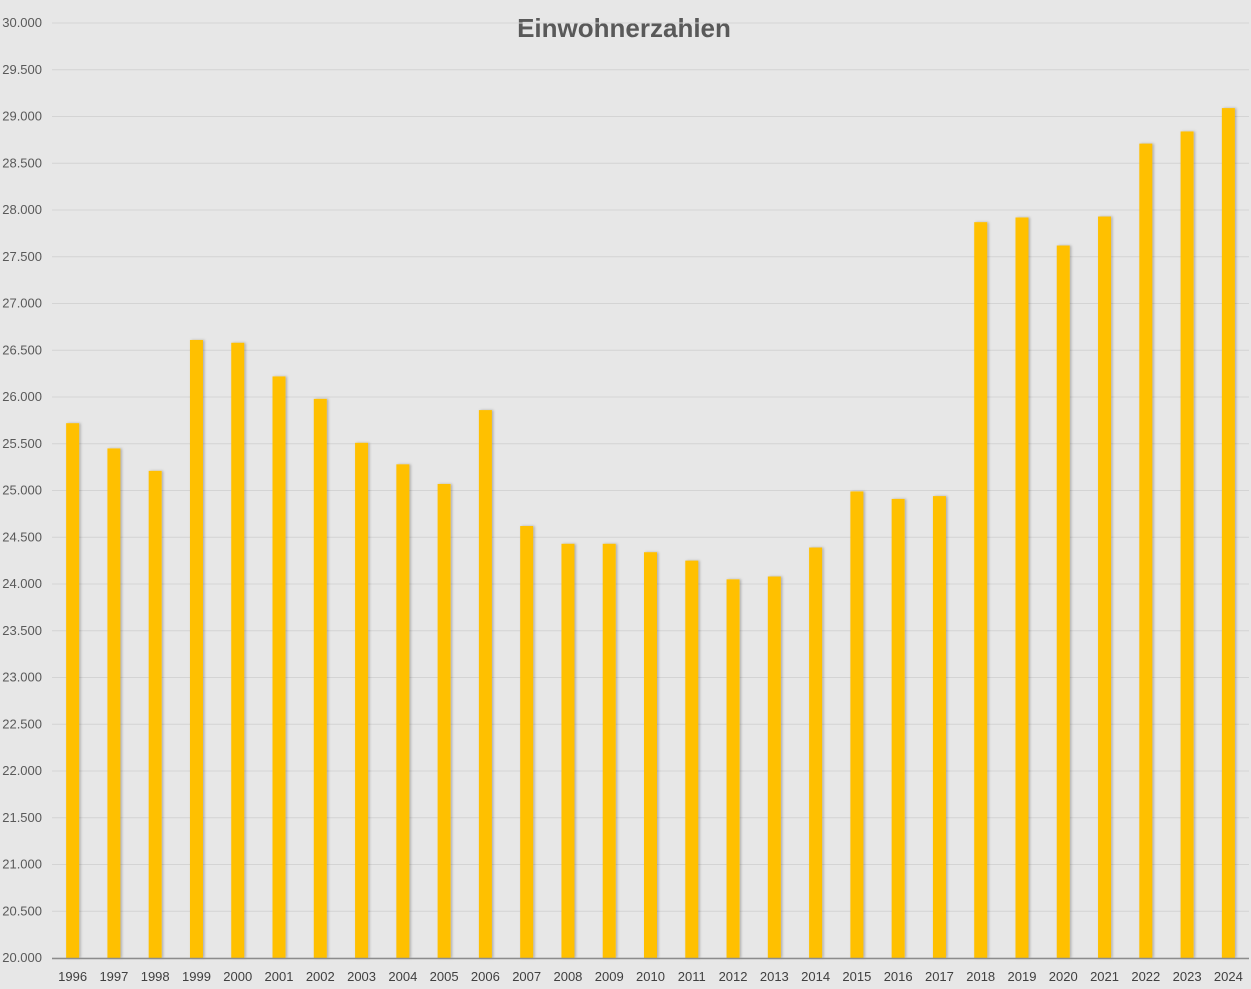  I want to click on y-tick-label: 20.000, so click(22, 957).